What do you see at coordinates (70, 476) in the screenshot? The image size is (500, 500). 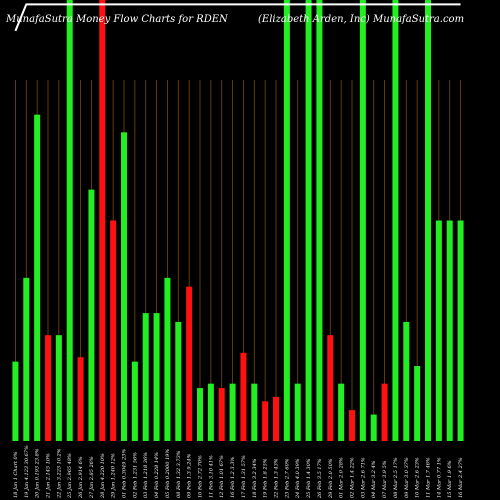 I see `x-tick-label: 25 Jan 2.965 48%` at bounding box center [70, 476].